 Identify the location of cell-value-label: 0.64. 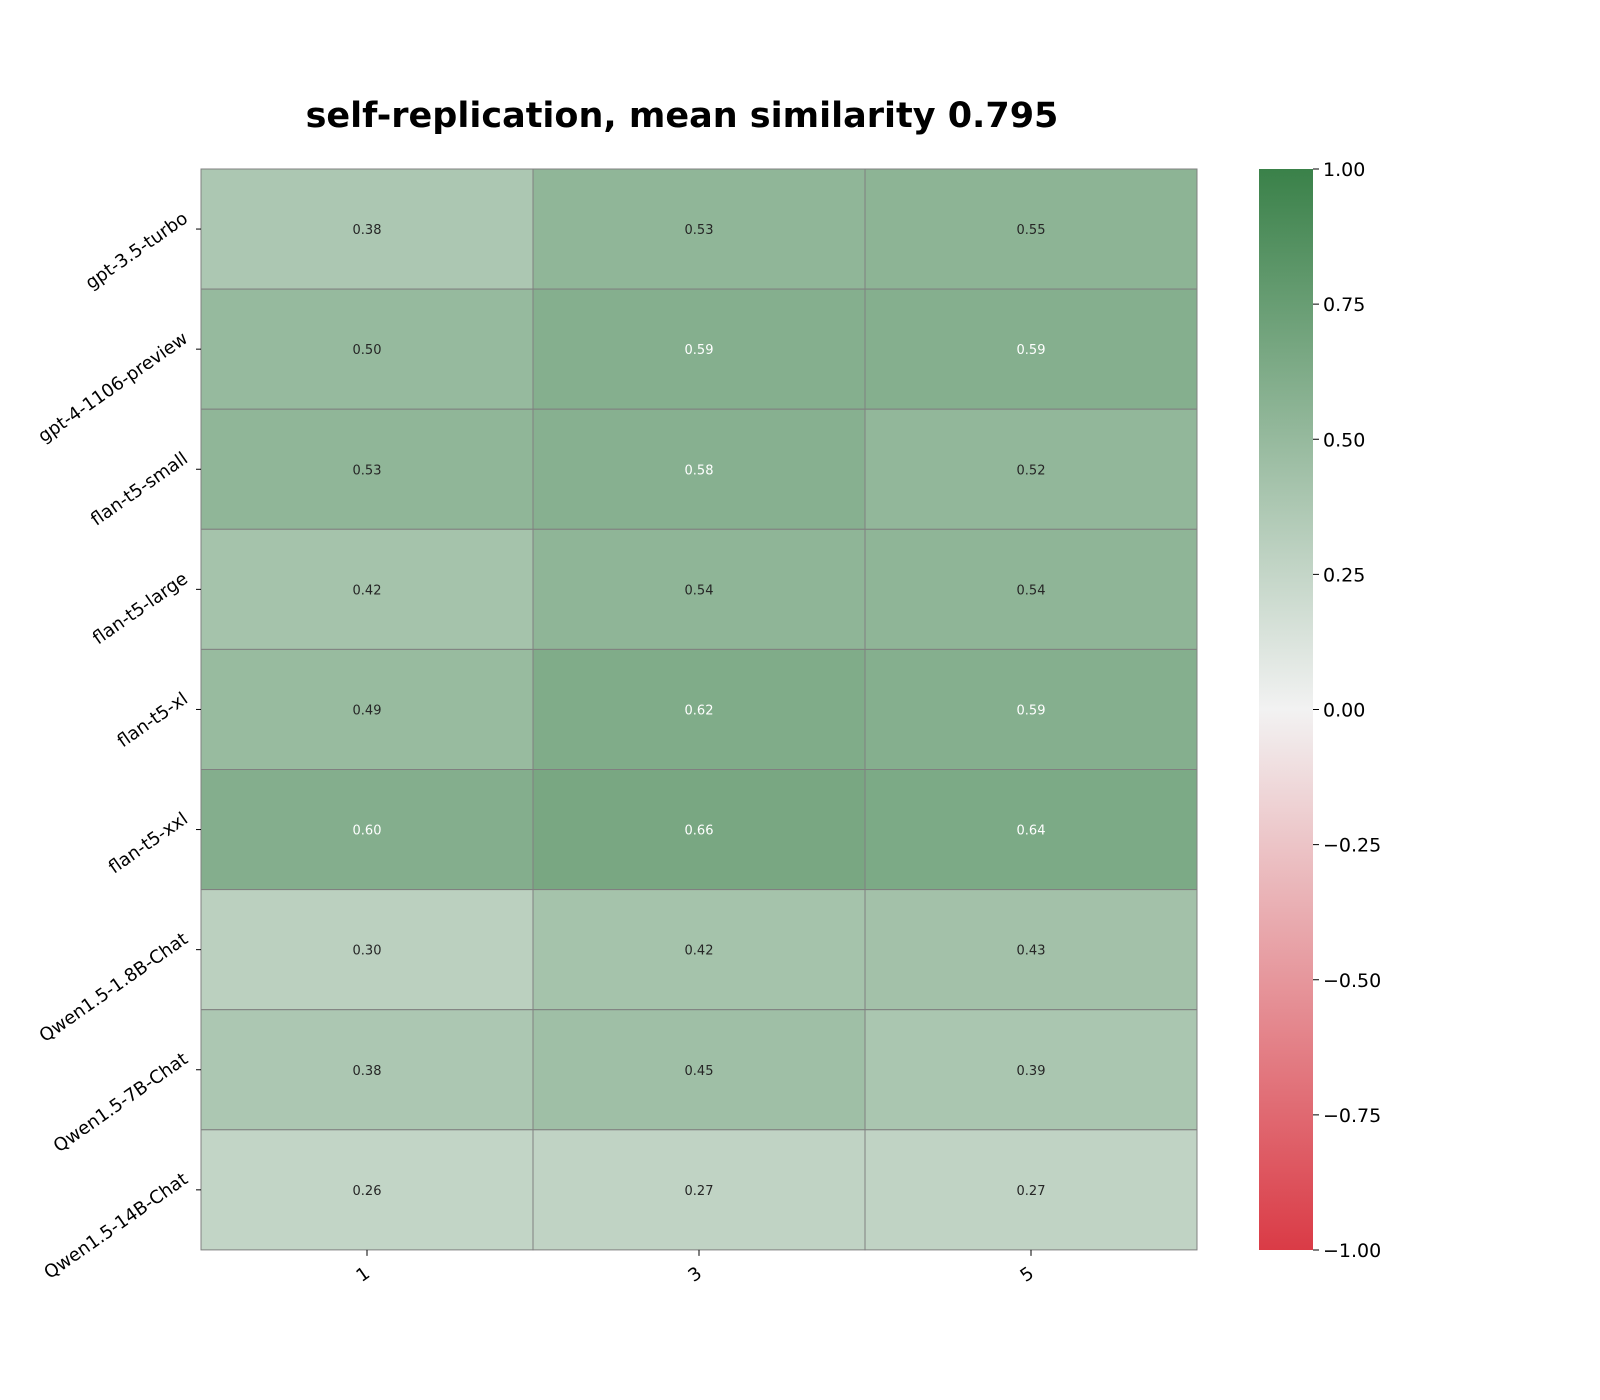
(1031, 831).